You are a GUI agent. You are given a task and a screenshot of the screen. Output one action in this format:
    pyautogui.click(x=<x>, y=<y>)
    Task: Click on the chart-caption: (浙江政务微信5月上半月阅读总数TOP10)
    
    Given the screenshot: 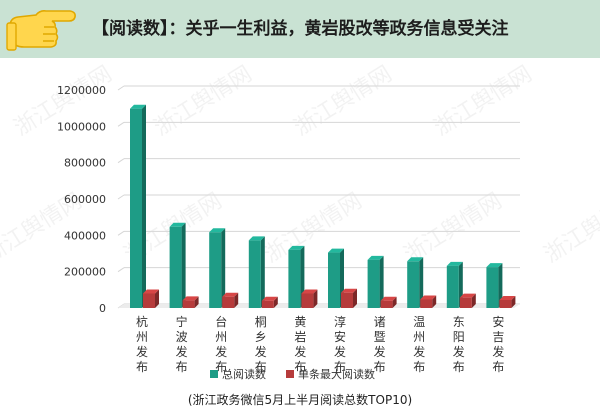 What is the action you would take?
    pyautogui.click(x=300, y=399)
    